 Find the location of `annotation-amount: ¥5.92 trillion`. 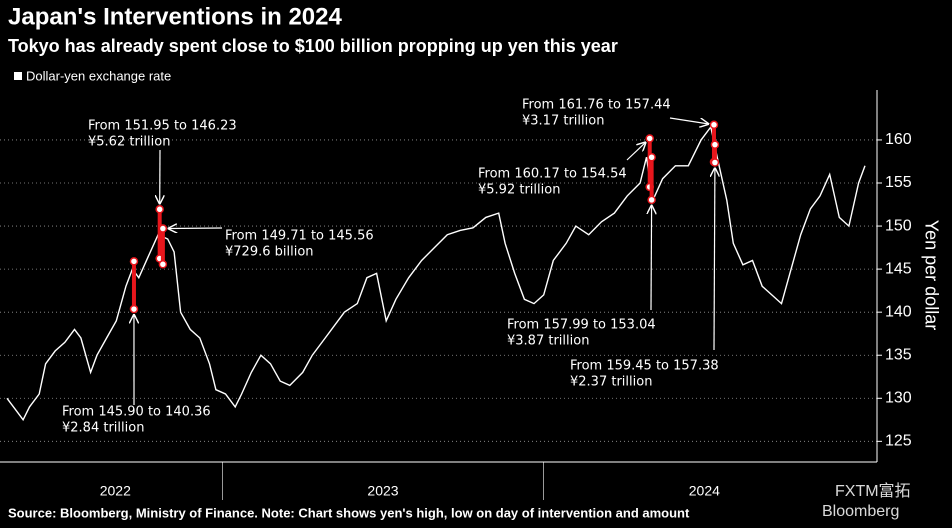

annotation-amount: ¥5.92 trillion is located at coordinates (519, 190).